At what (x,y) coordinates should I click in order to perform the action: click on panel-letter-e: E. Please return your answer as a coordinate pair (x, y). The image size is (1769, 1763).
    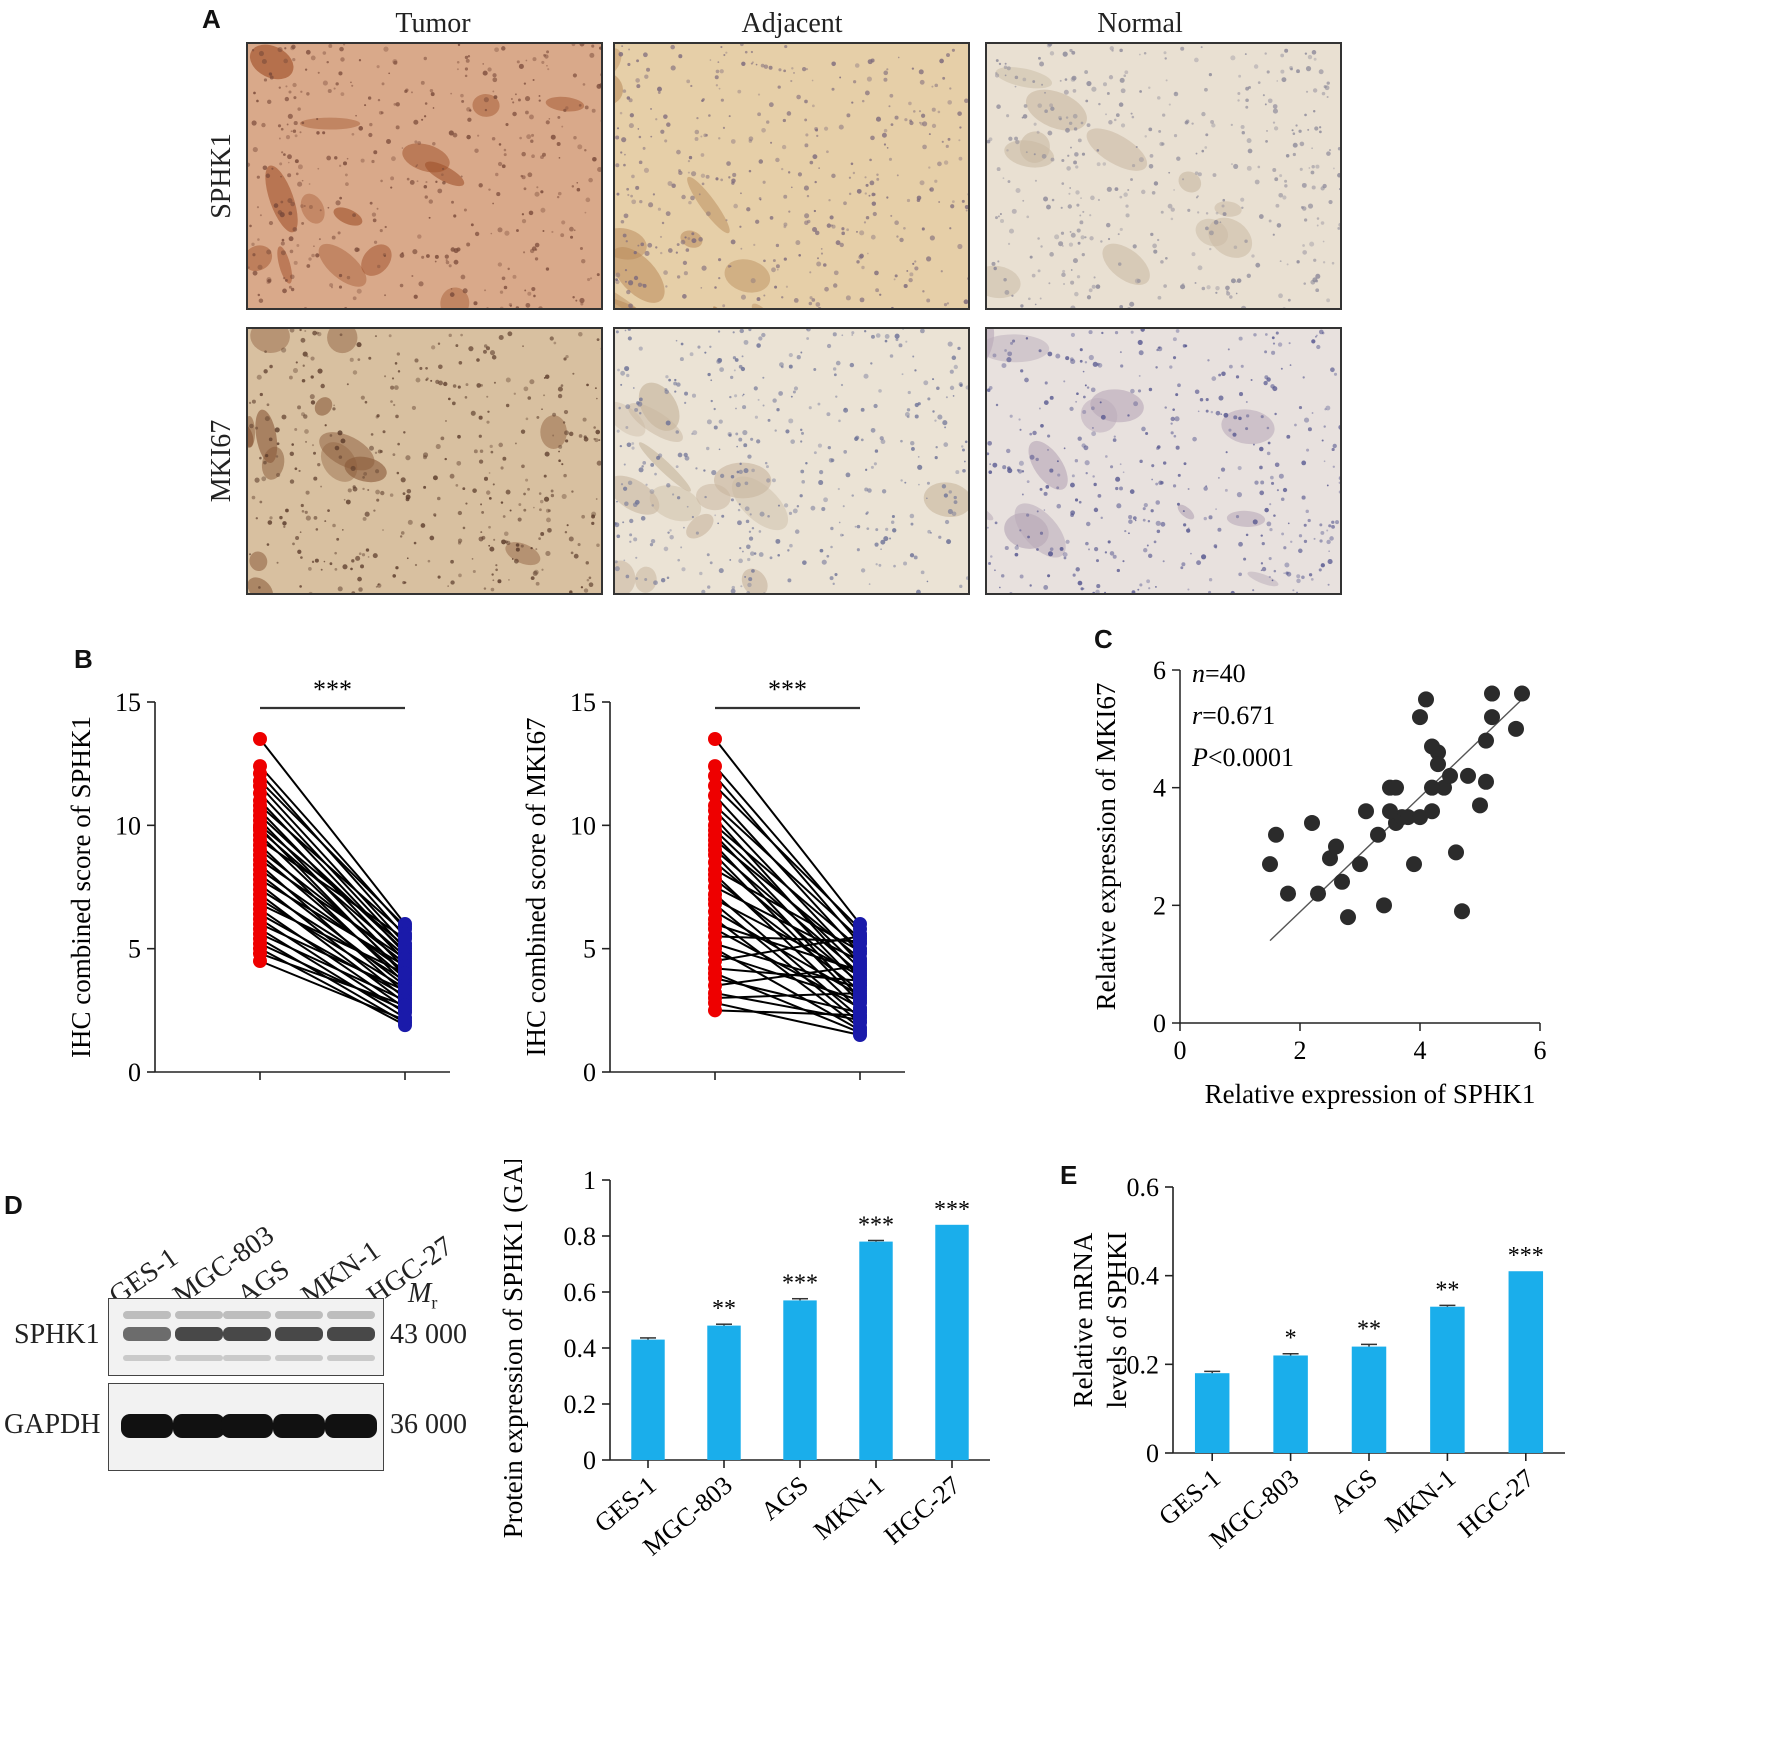
    Looking at the image, I should click on (1069, 1175).